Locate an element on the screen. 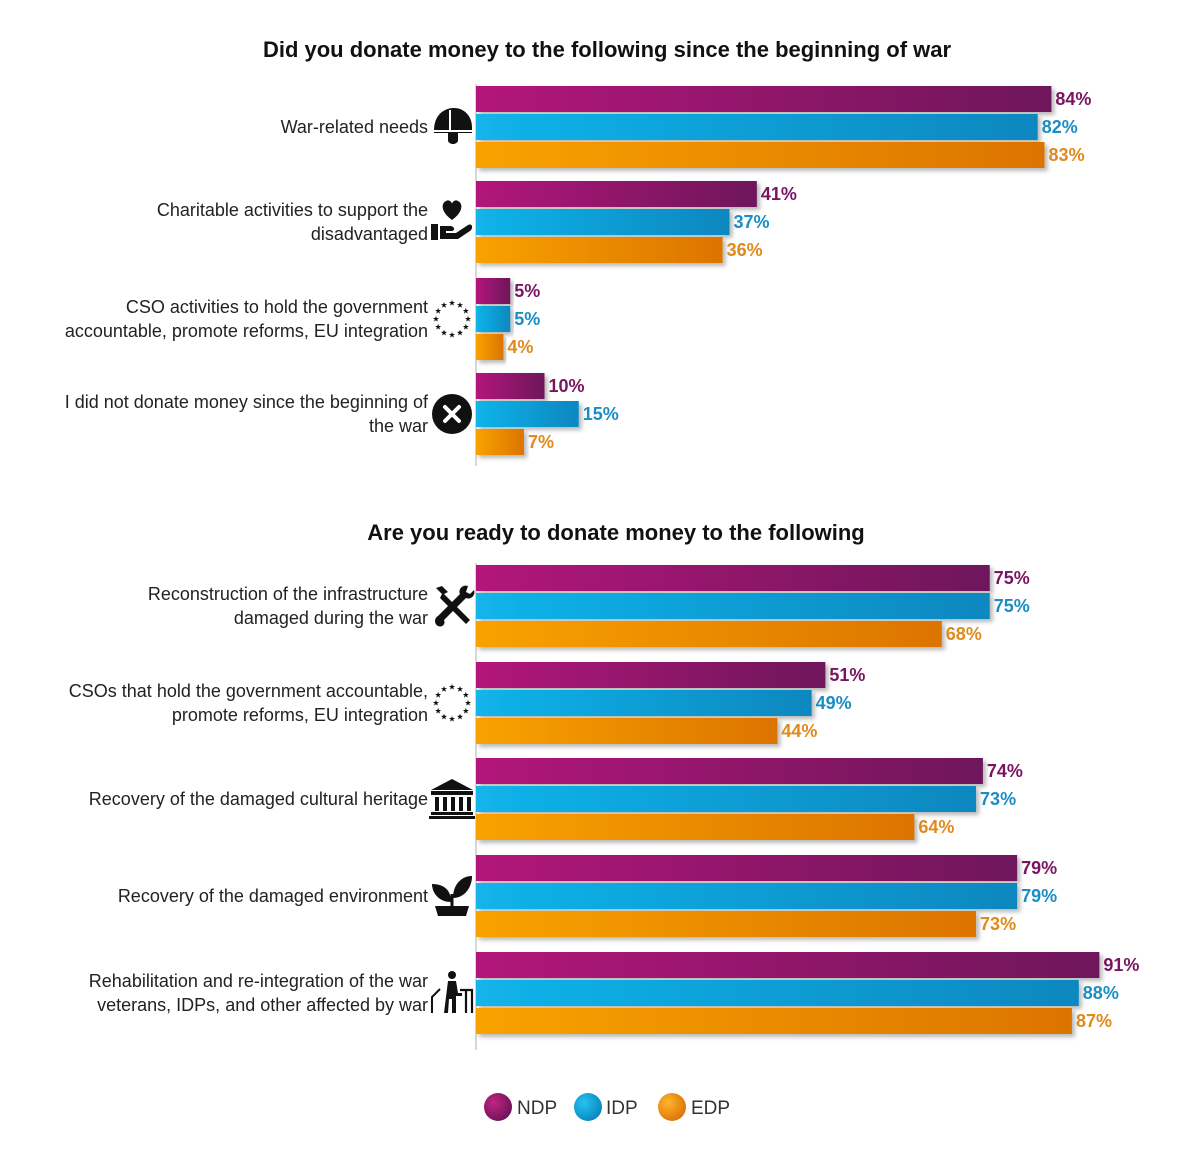  legend: NDP IDP EDP is located at coordinates (607, 1107).